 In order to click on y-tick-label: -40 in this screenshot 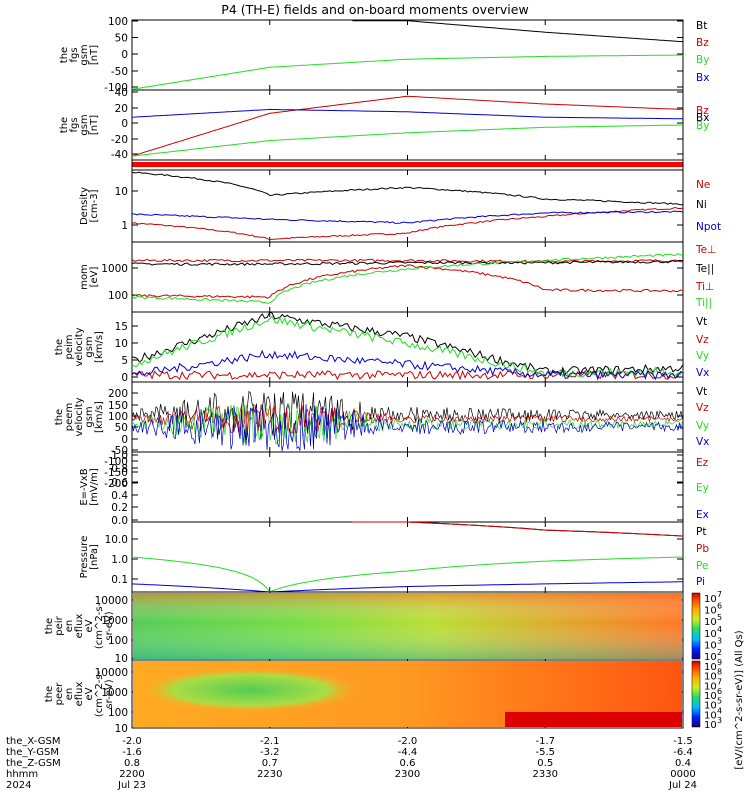, I will do `click(119, 155)`.